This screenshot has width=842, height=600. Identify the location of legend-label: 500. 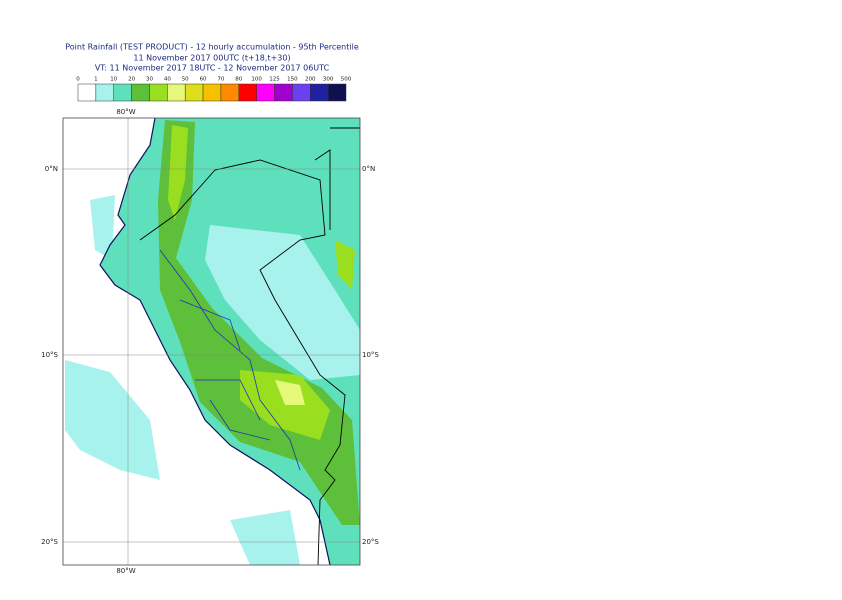
(346, 80).